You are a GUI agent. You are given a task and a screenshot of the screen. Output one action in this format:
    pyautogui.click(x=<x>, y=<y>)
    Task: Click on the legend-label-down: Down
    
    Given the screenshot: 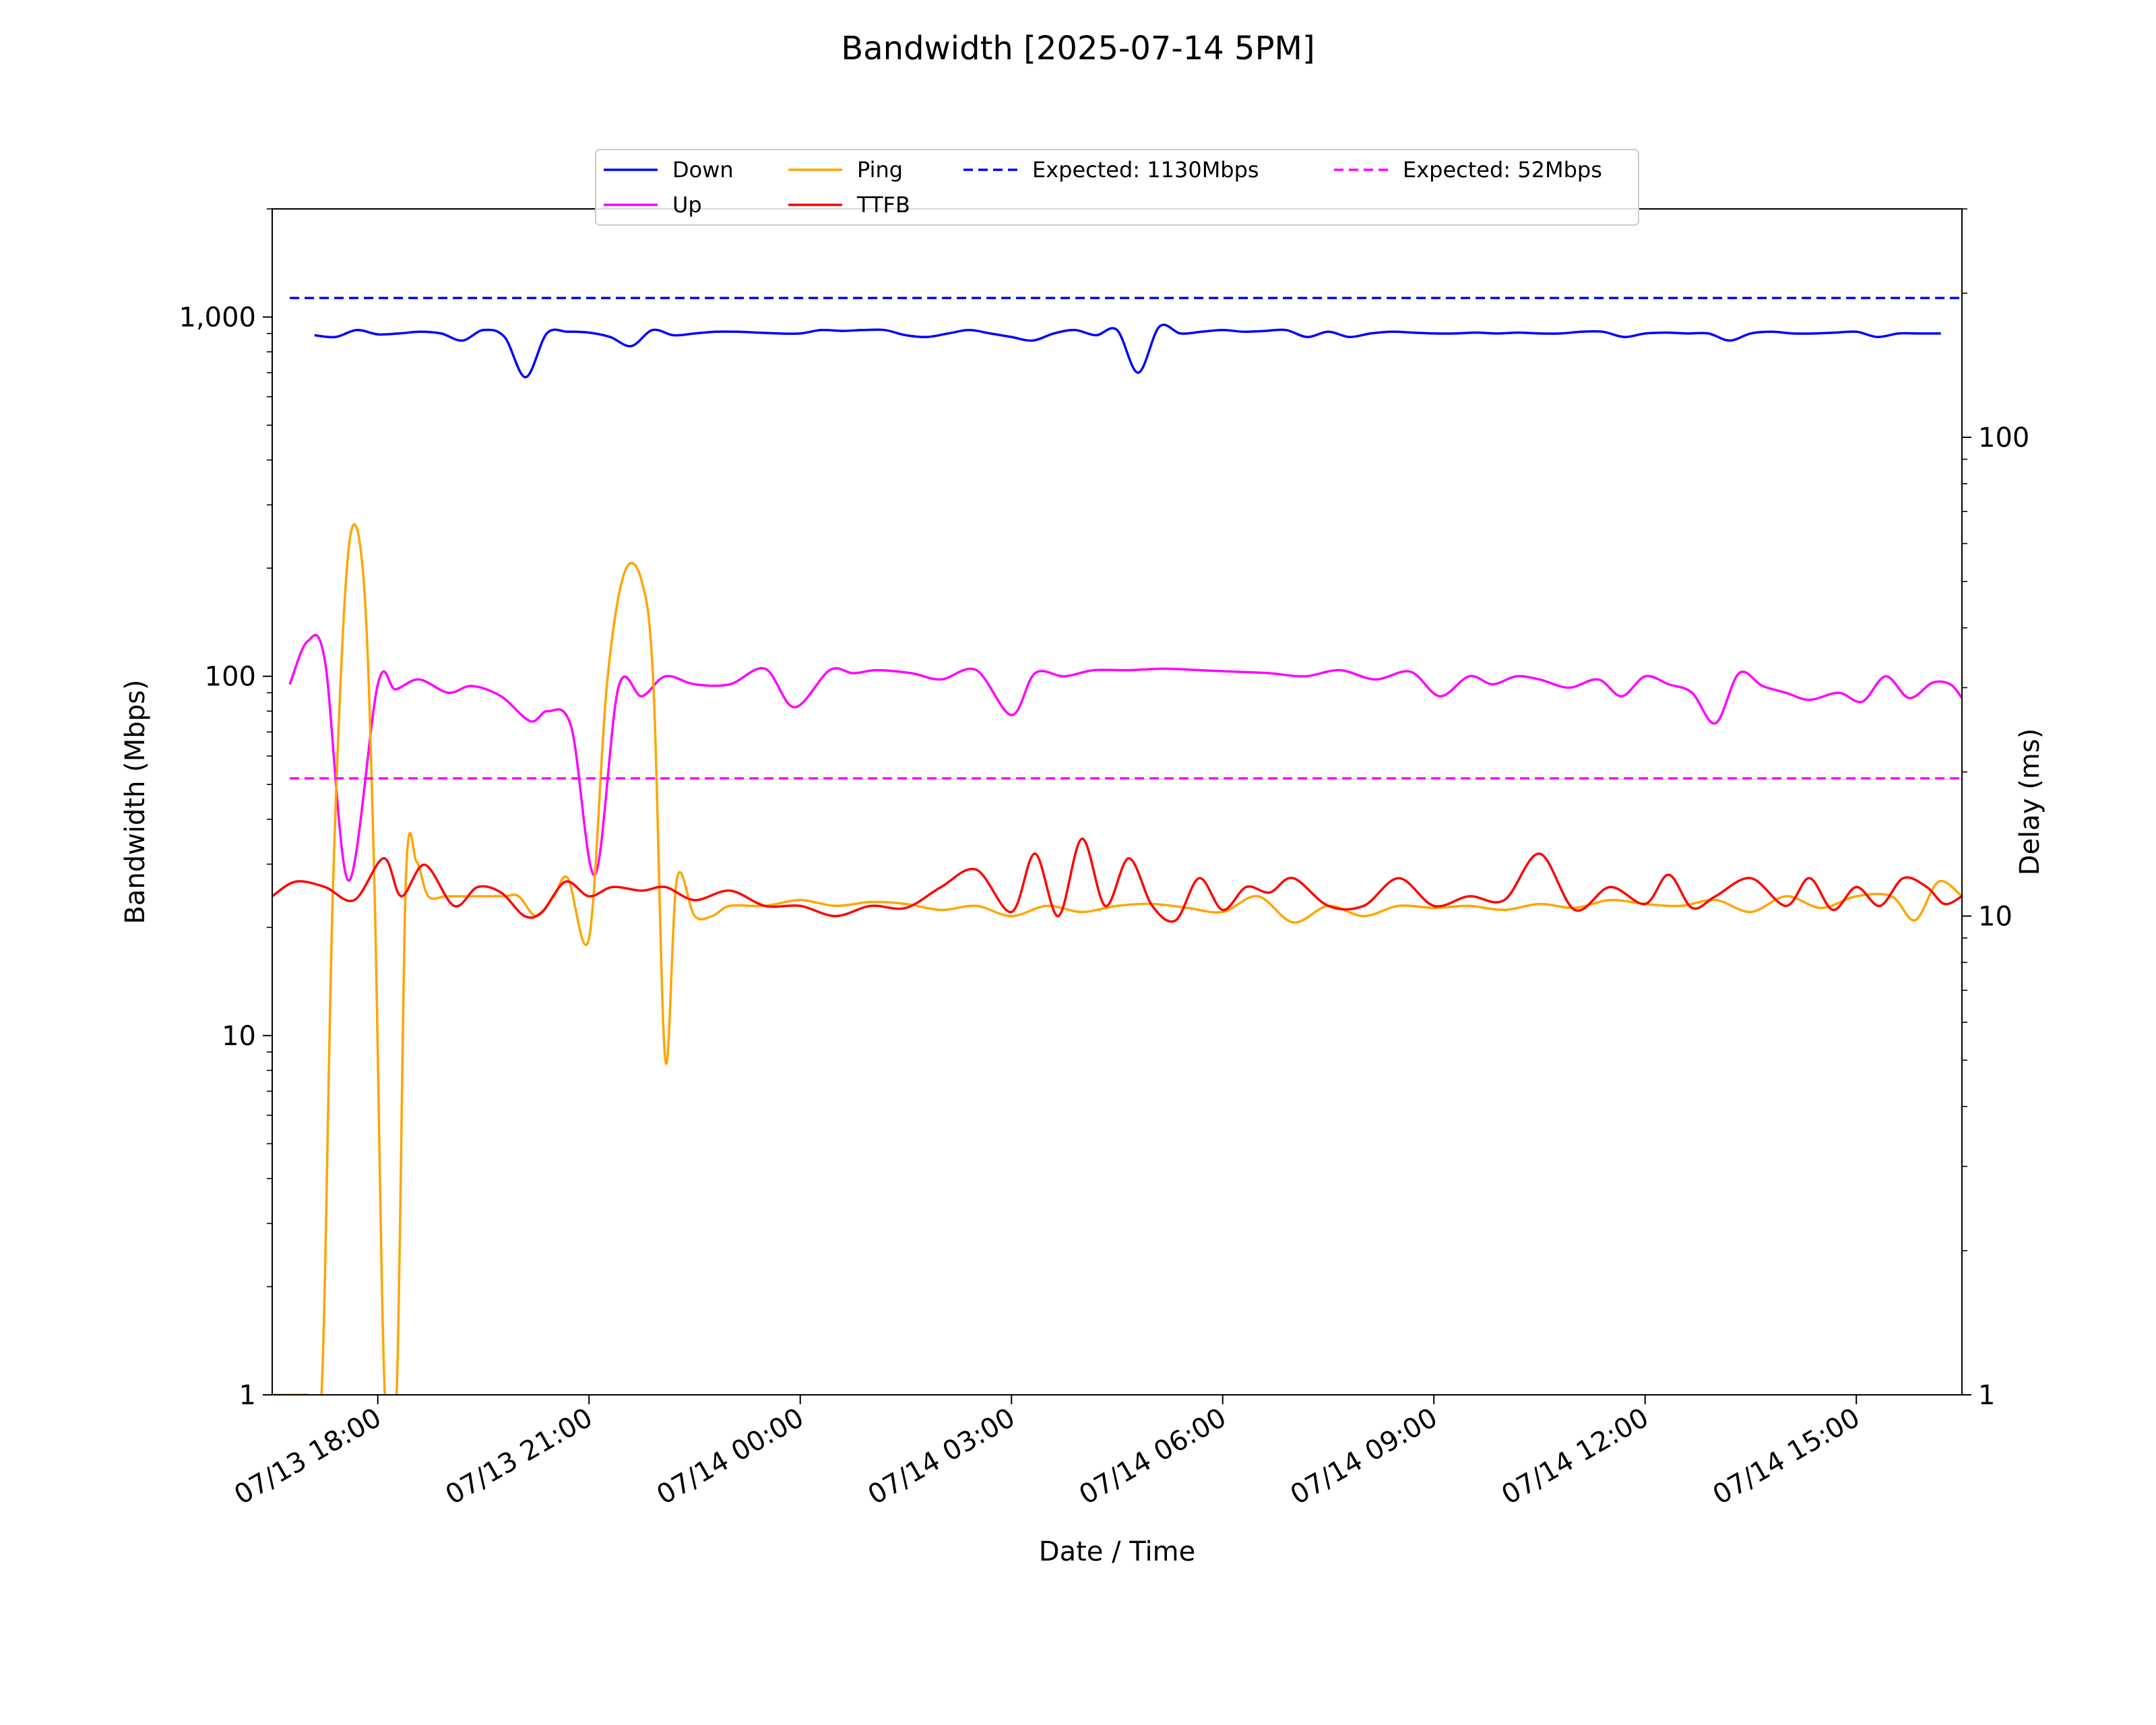 What is the action you would take?
    pyautogui.click(x=703, y=170)
    